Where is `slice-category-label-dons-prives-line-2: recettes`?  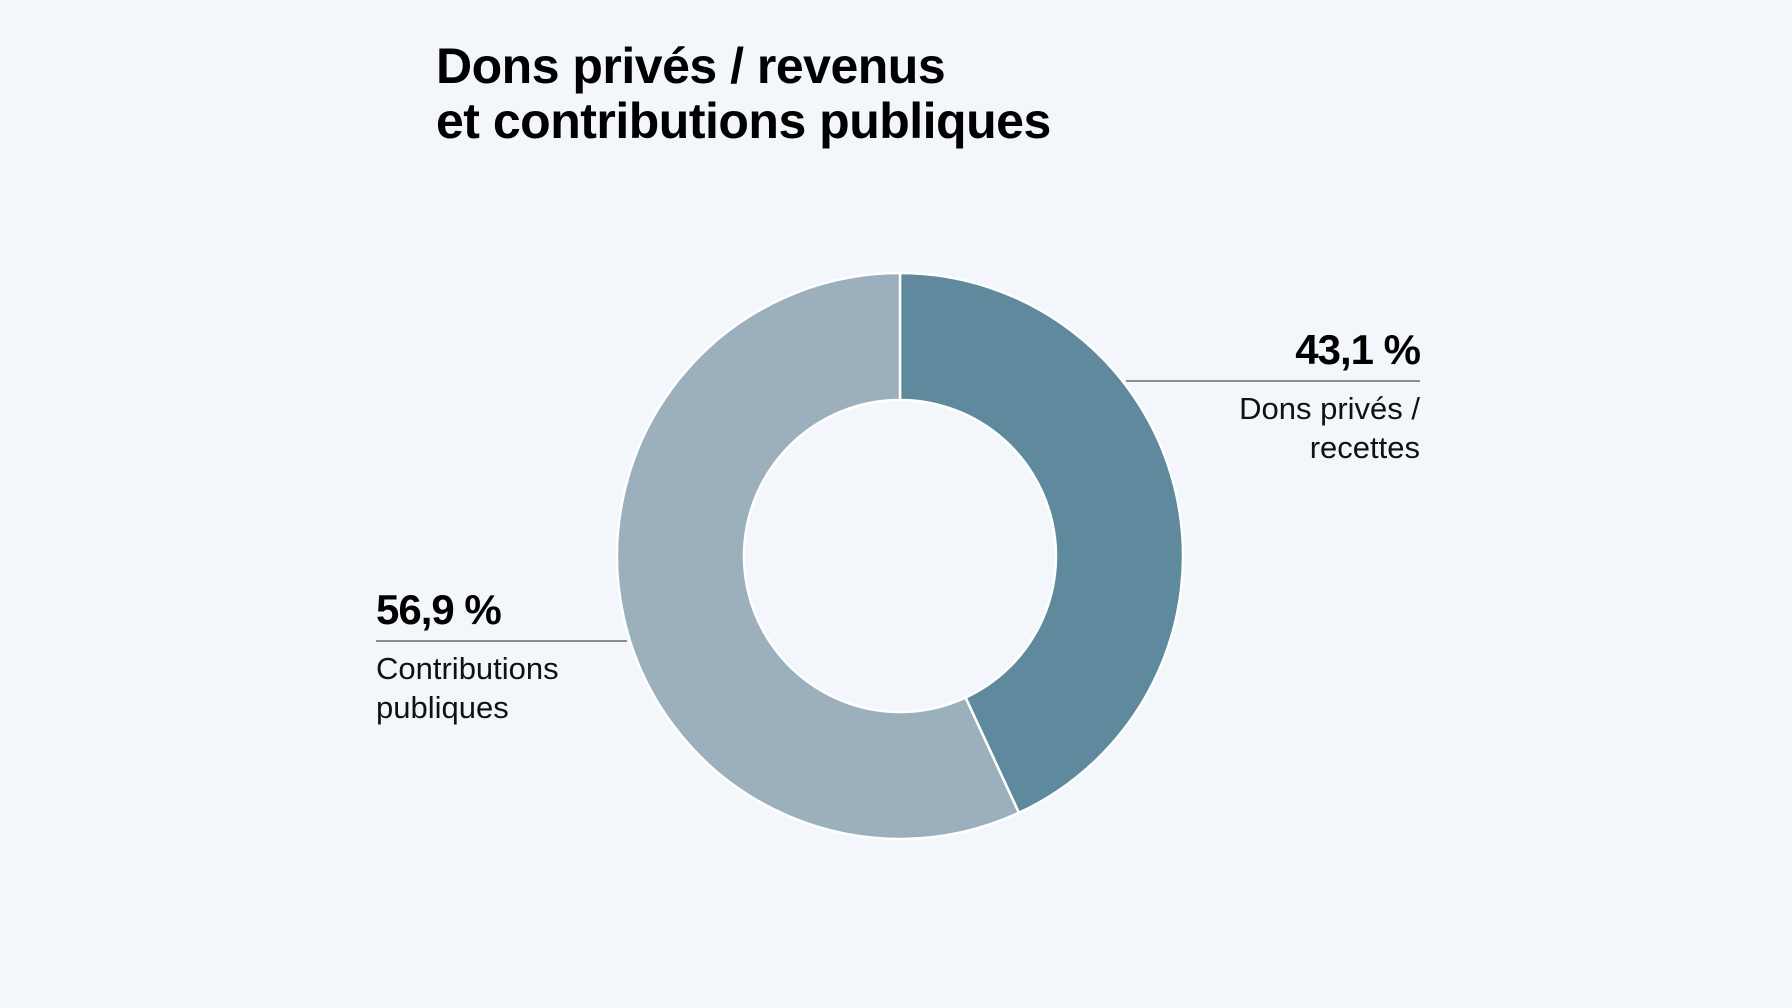
slice-category-label-dons-prives-line-2: recettes is located at coordinates (1365, 447).